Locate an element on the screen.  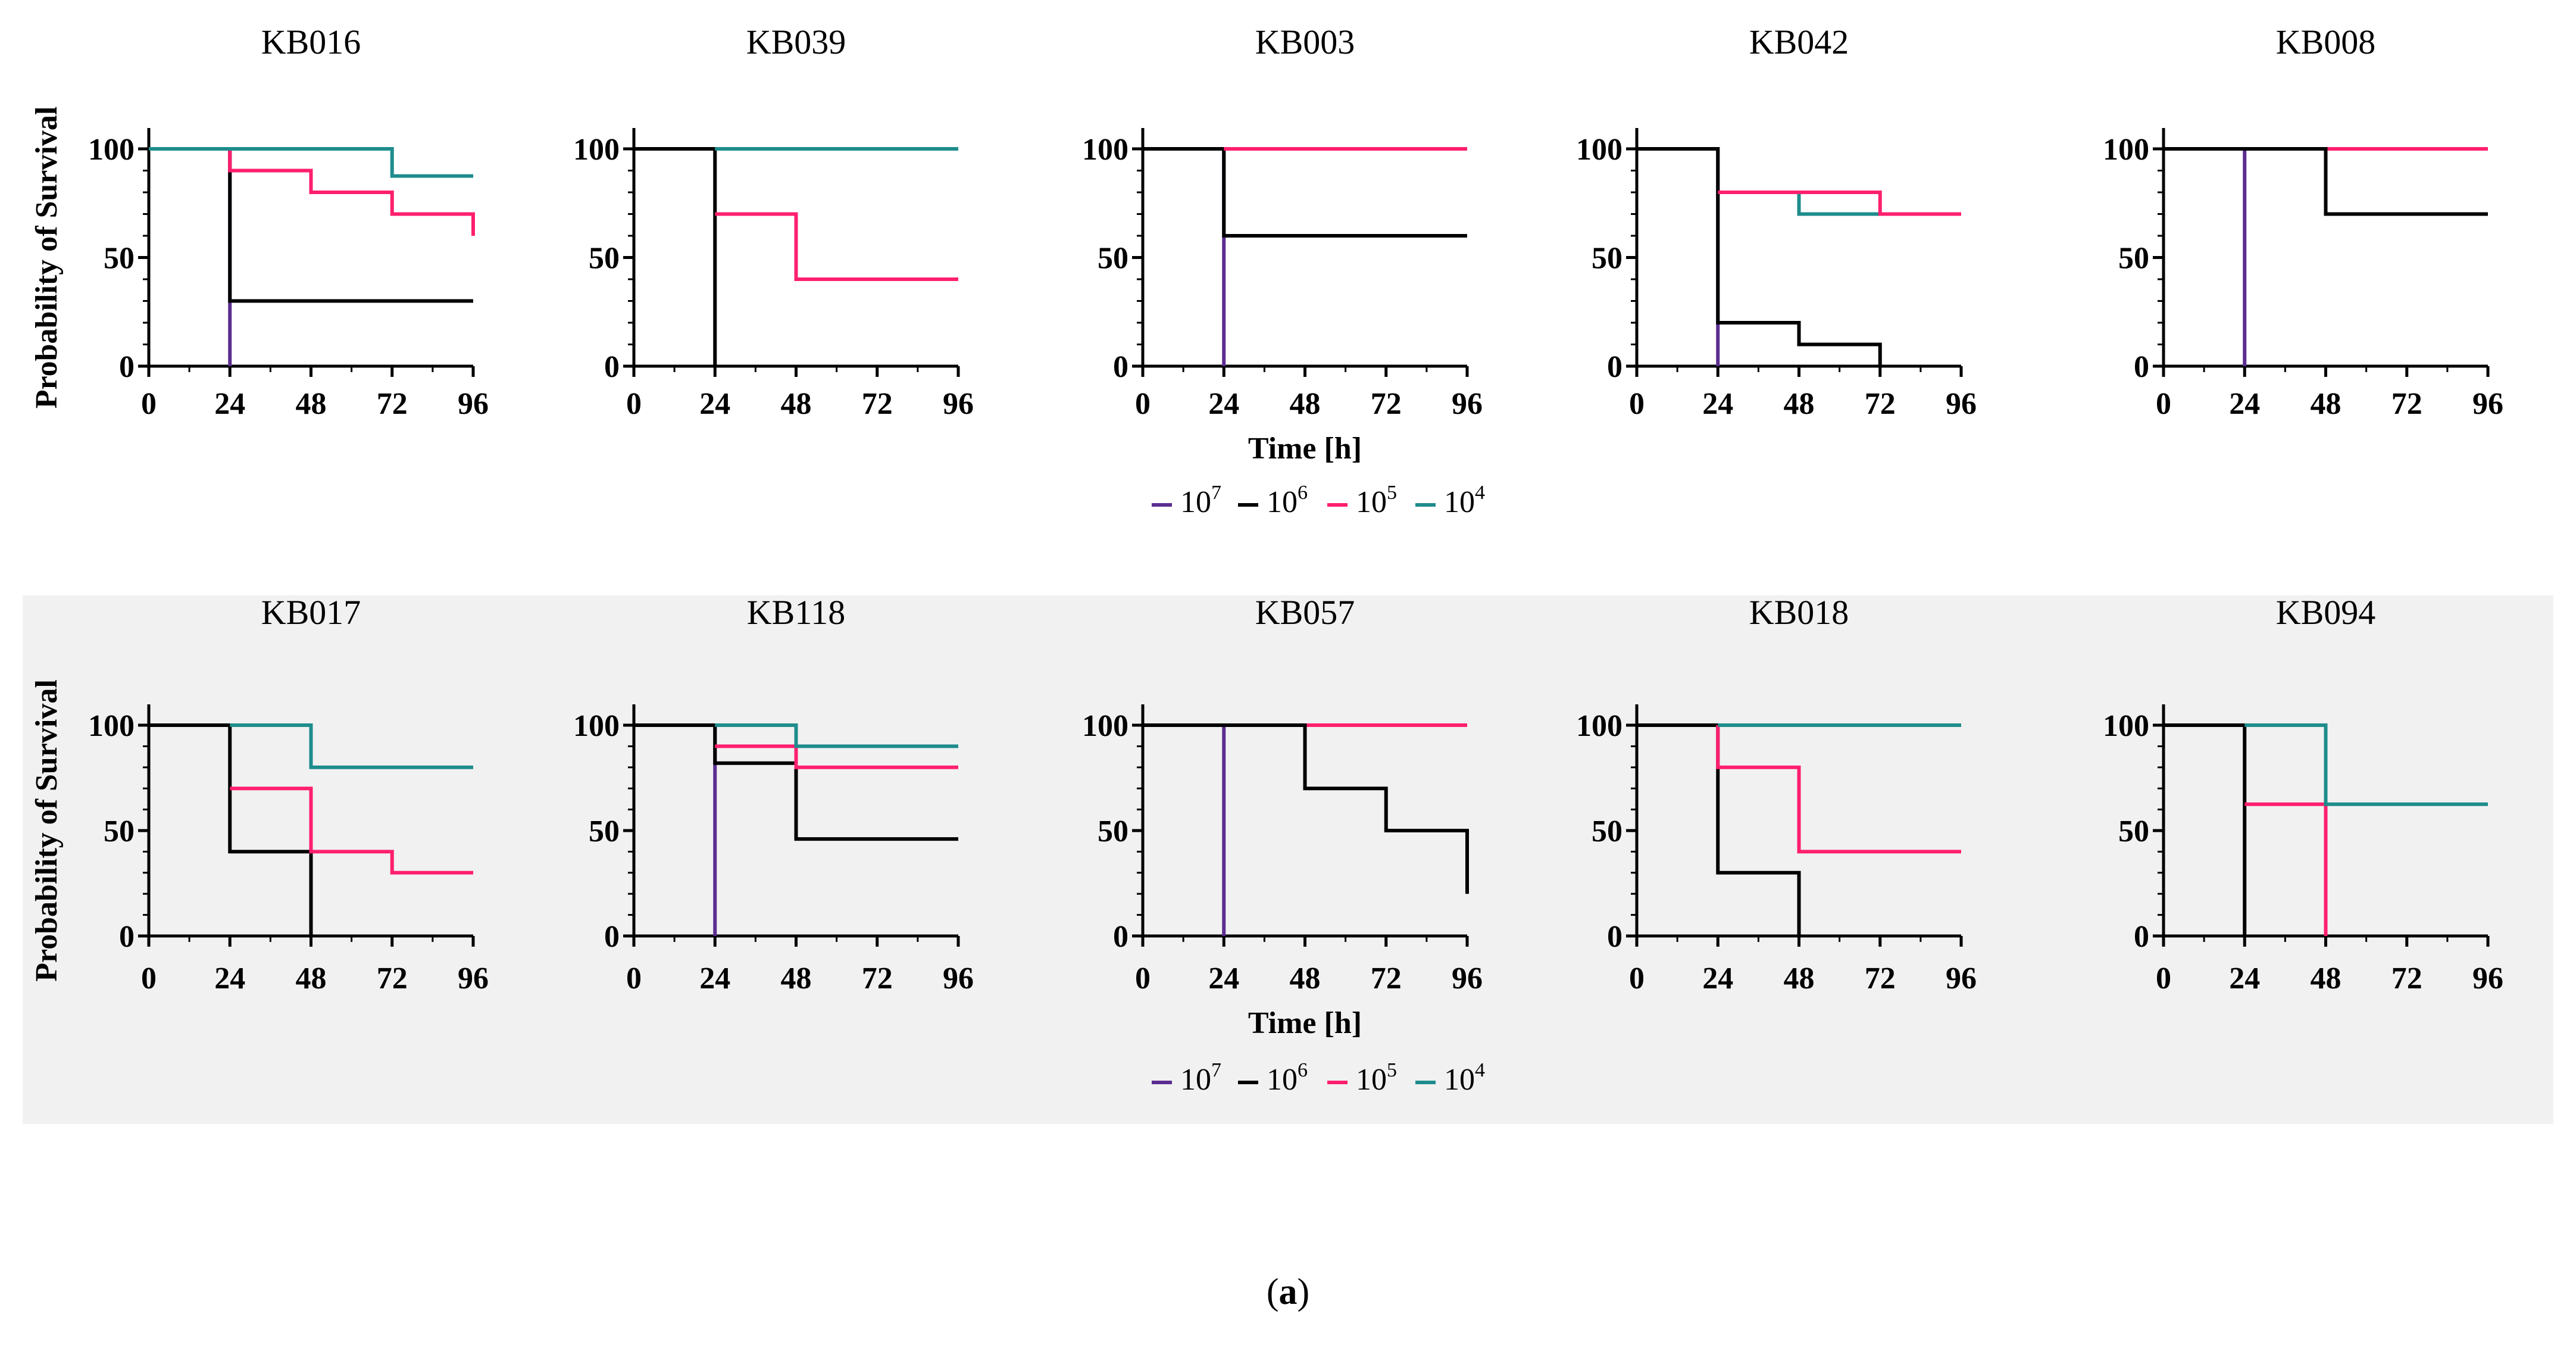
panel-KB118: KB118 0 50 100 0 24 48 72 96 is located at coordinates (773, 794).